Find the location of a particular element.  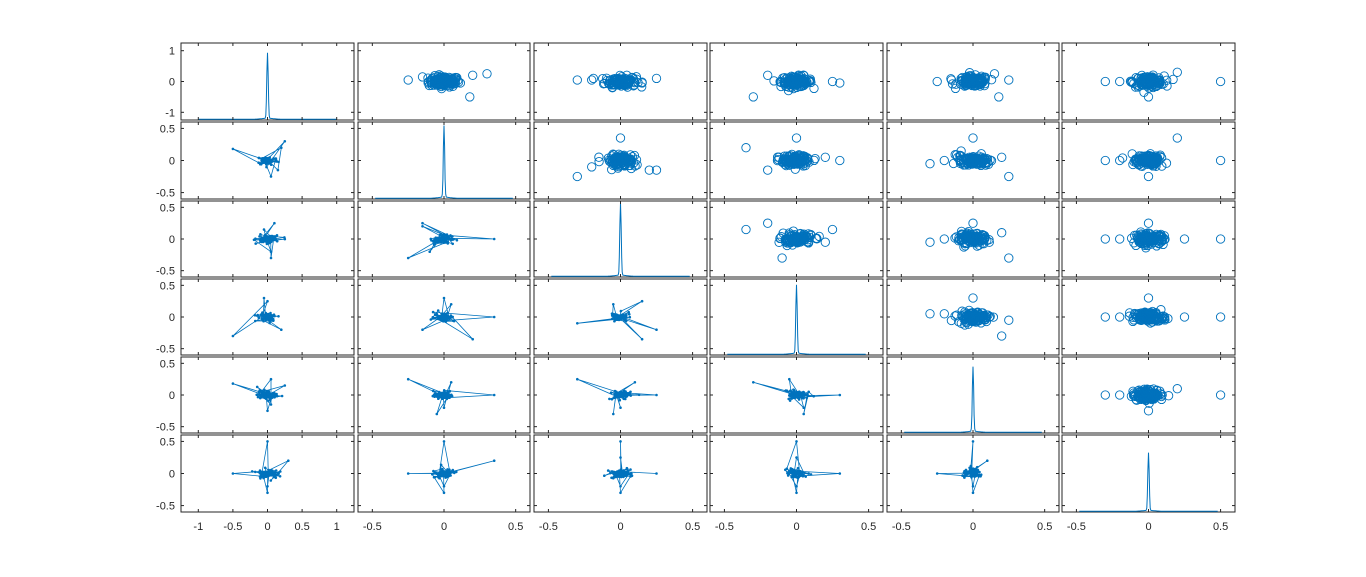

panel-r2-c2 is located at coordinates (444, 160).